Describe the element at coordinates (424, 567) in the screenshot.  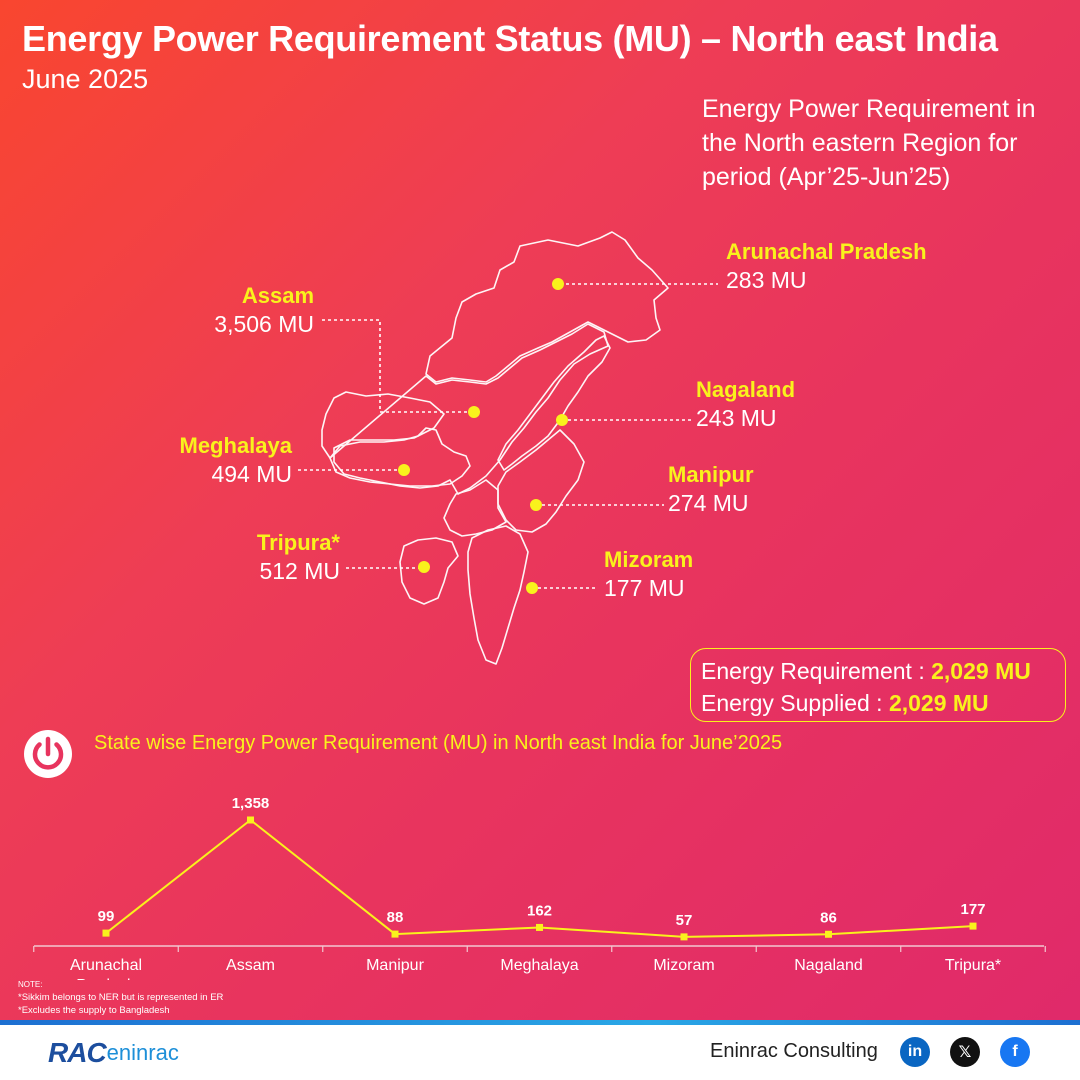
I see `dot-tripura` at that location.